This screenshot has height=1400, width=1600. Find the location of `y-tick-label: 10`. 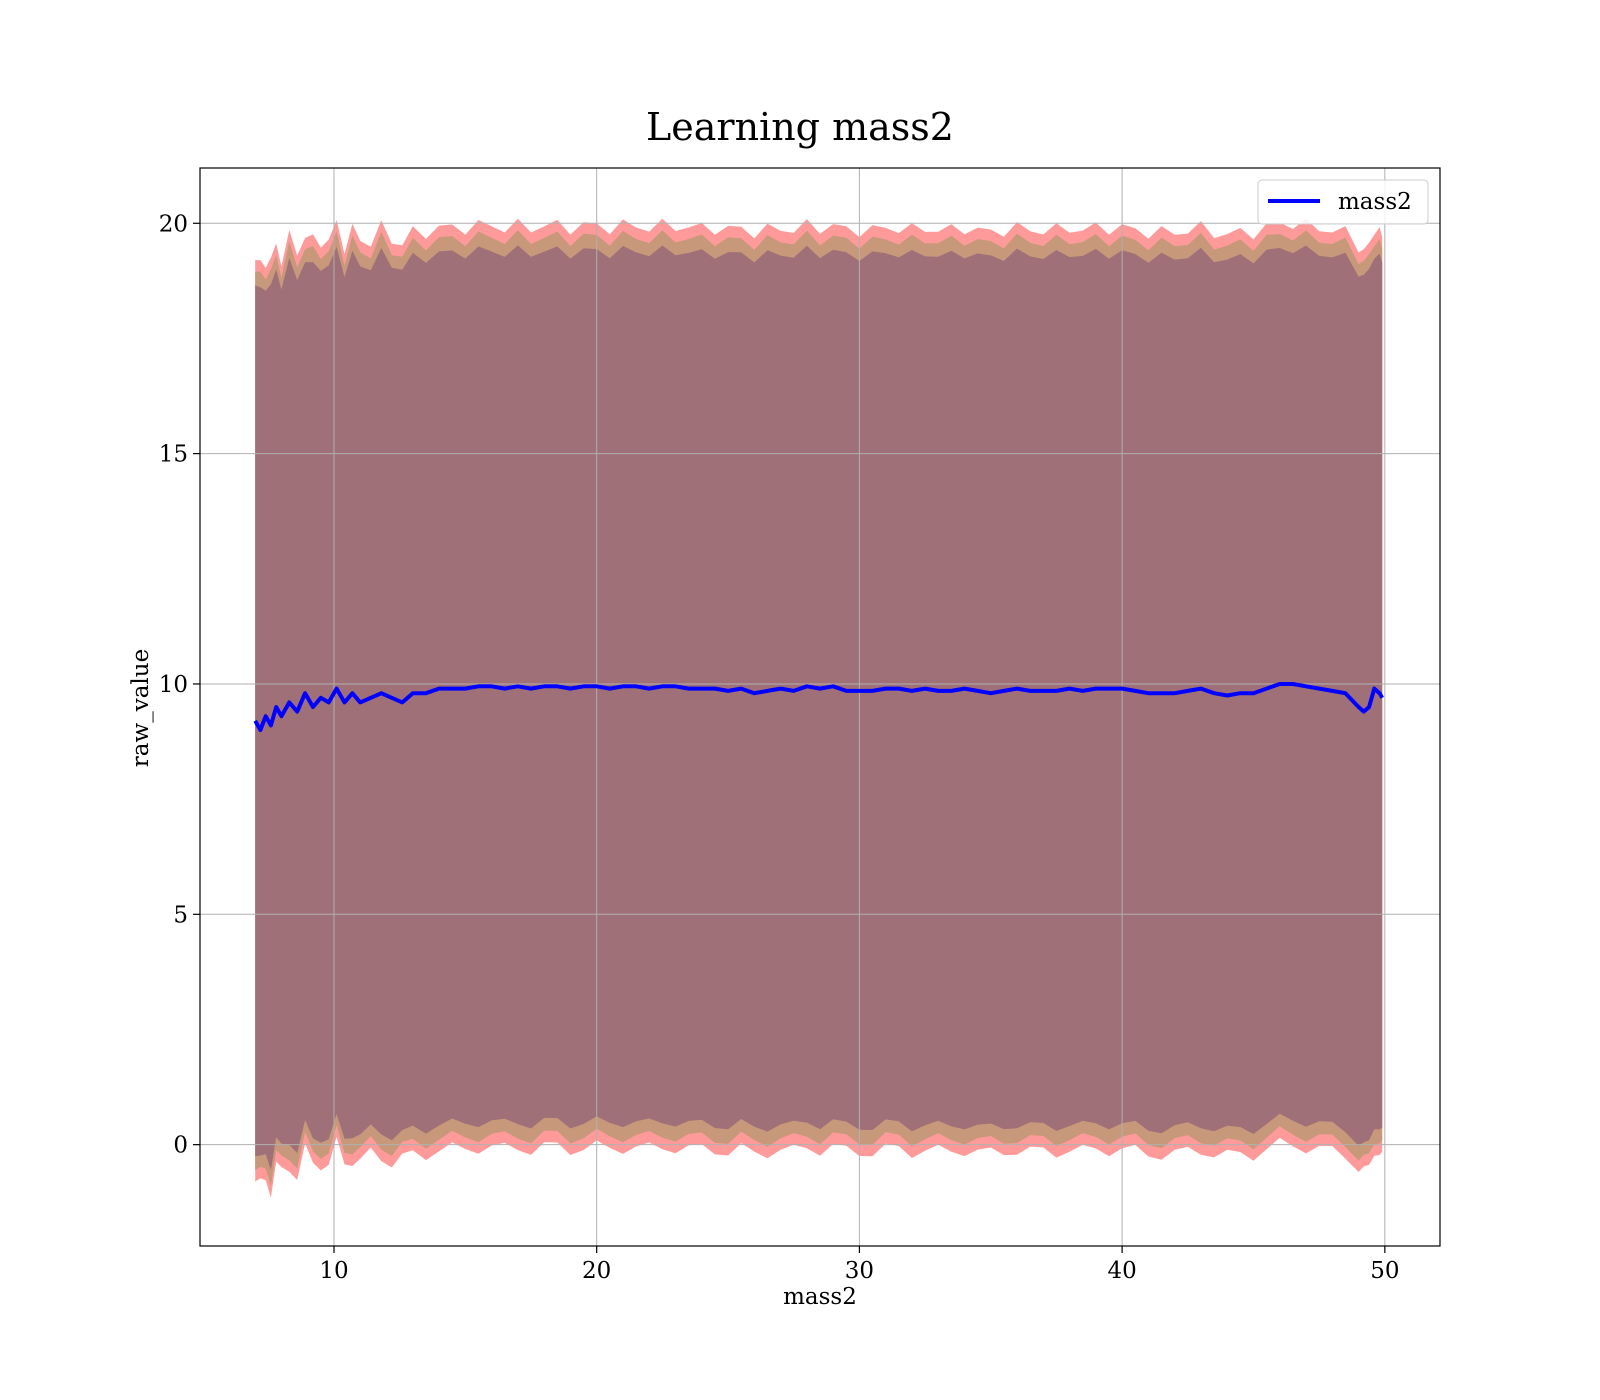

y-tick-label: 10 is located at coordinates (173, 685).